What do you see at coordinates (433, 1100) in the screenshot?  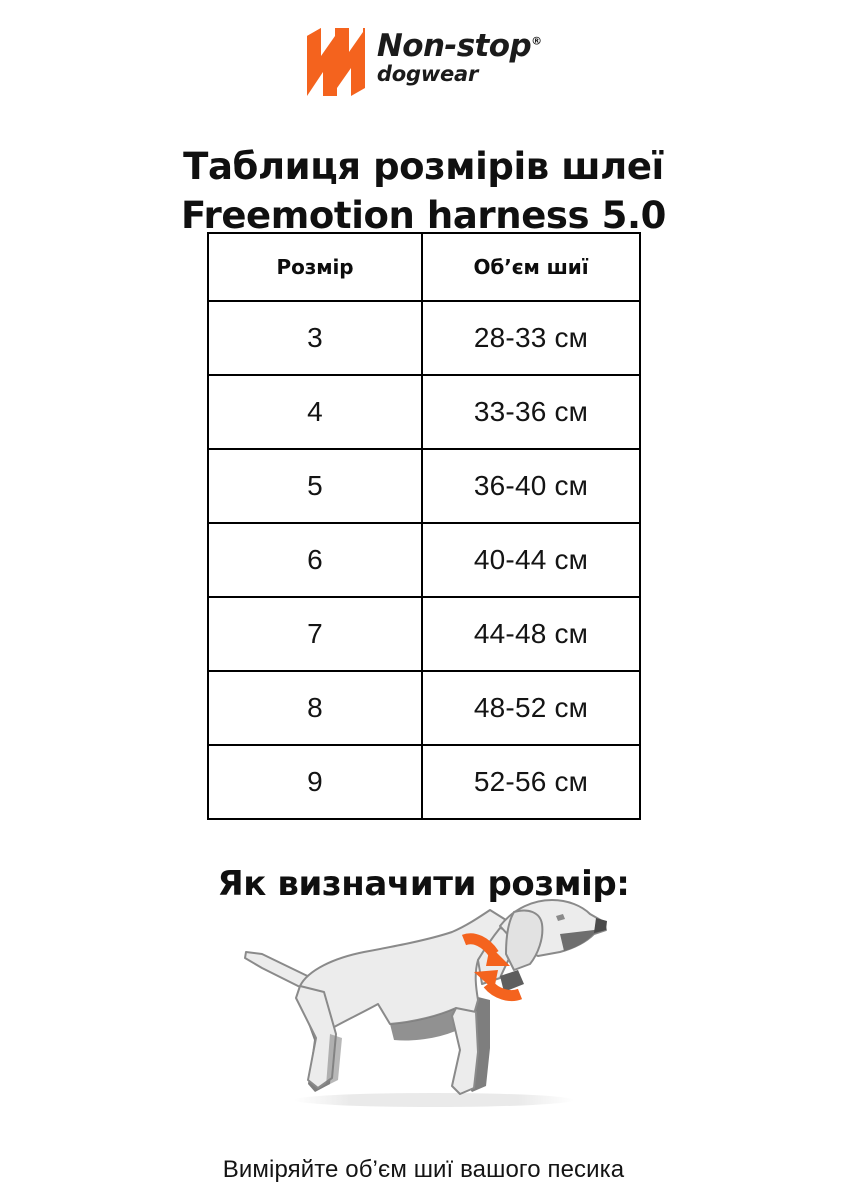 I see `ground-shadow` at bounding box center [433, 1100].